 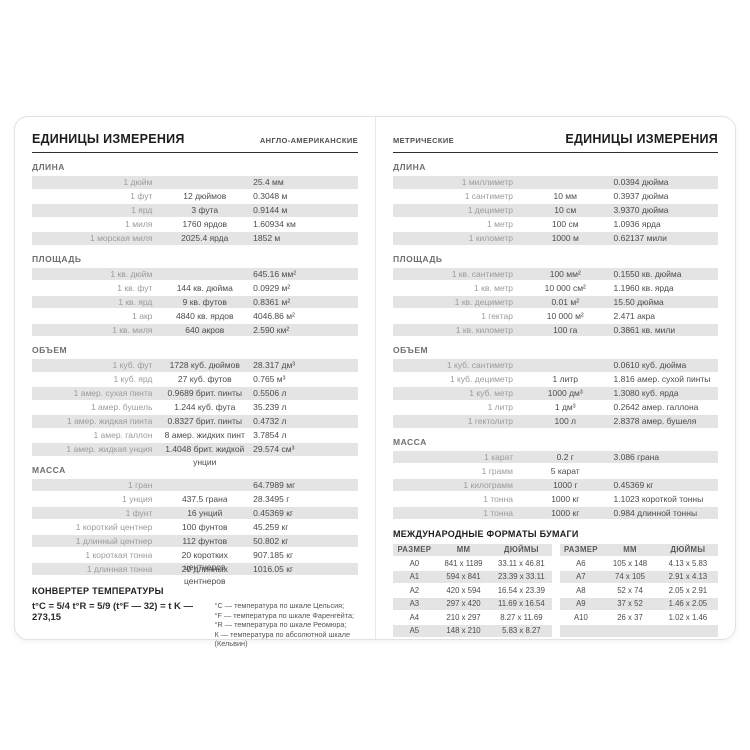 What do you see at coordinates (565, 210) in the screenshot?
I see `equivalent-cell: 10 см` at bounding box center [565, 210].